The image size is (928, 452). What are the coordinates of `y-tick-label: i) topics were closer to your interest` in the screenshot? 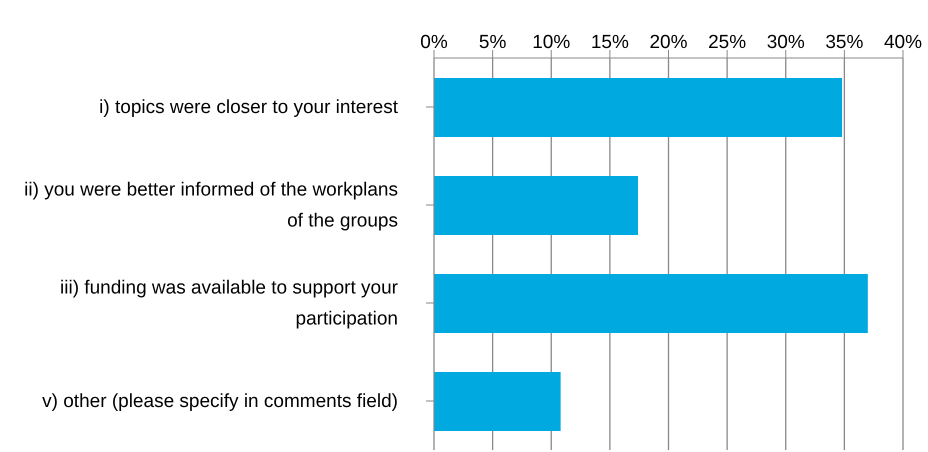 It's located at (249, 107).